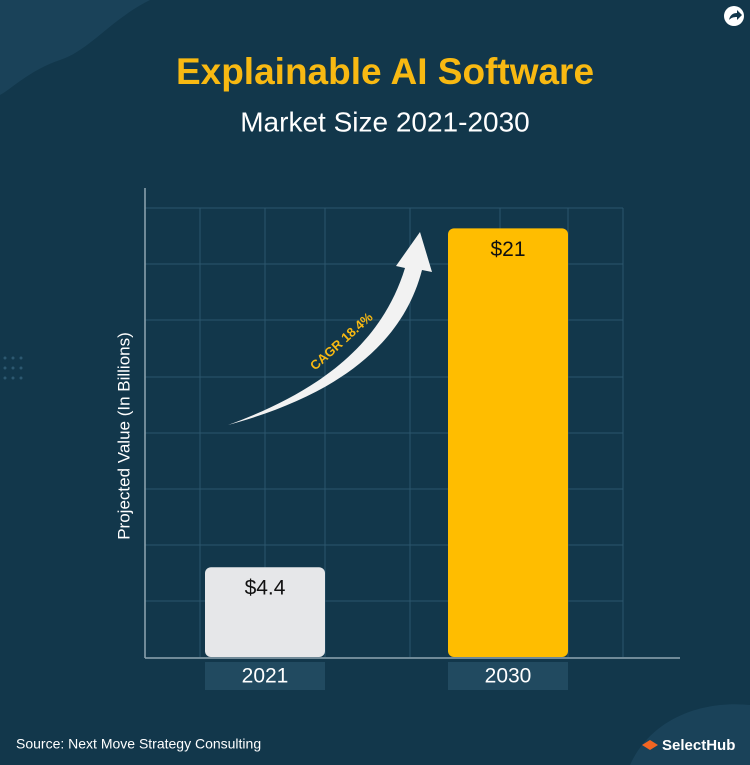 This screenshot has height=765, width=750. I want to click on brand: SelectHub, so click(698, 745).